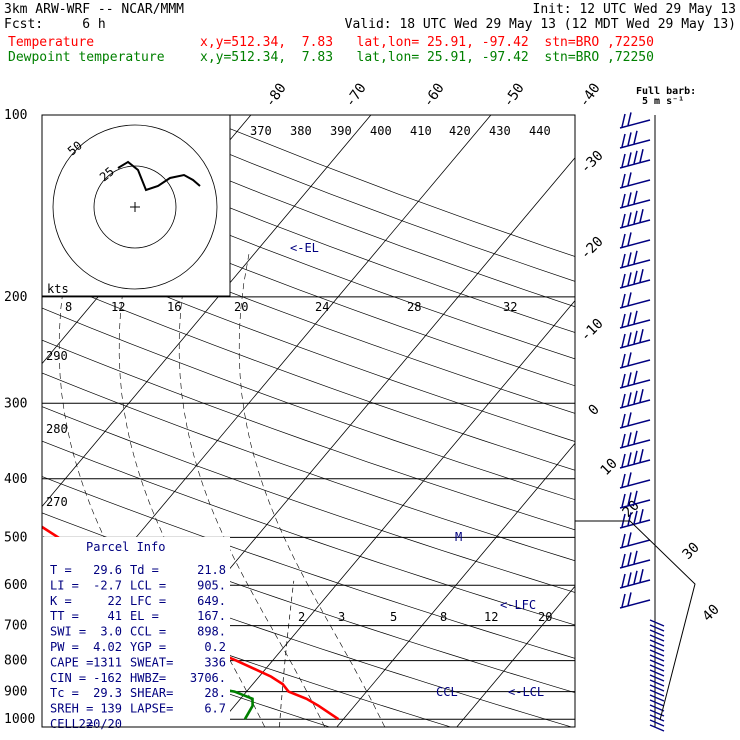  I want to click on theta-e-label: 380, so click(301, 131).